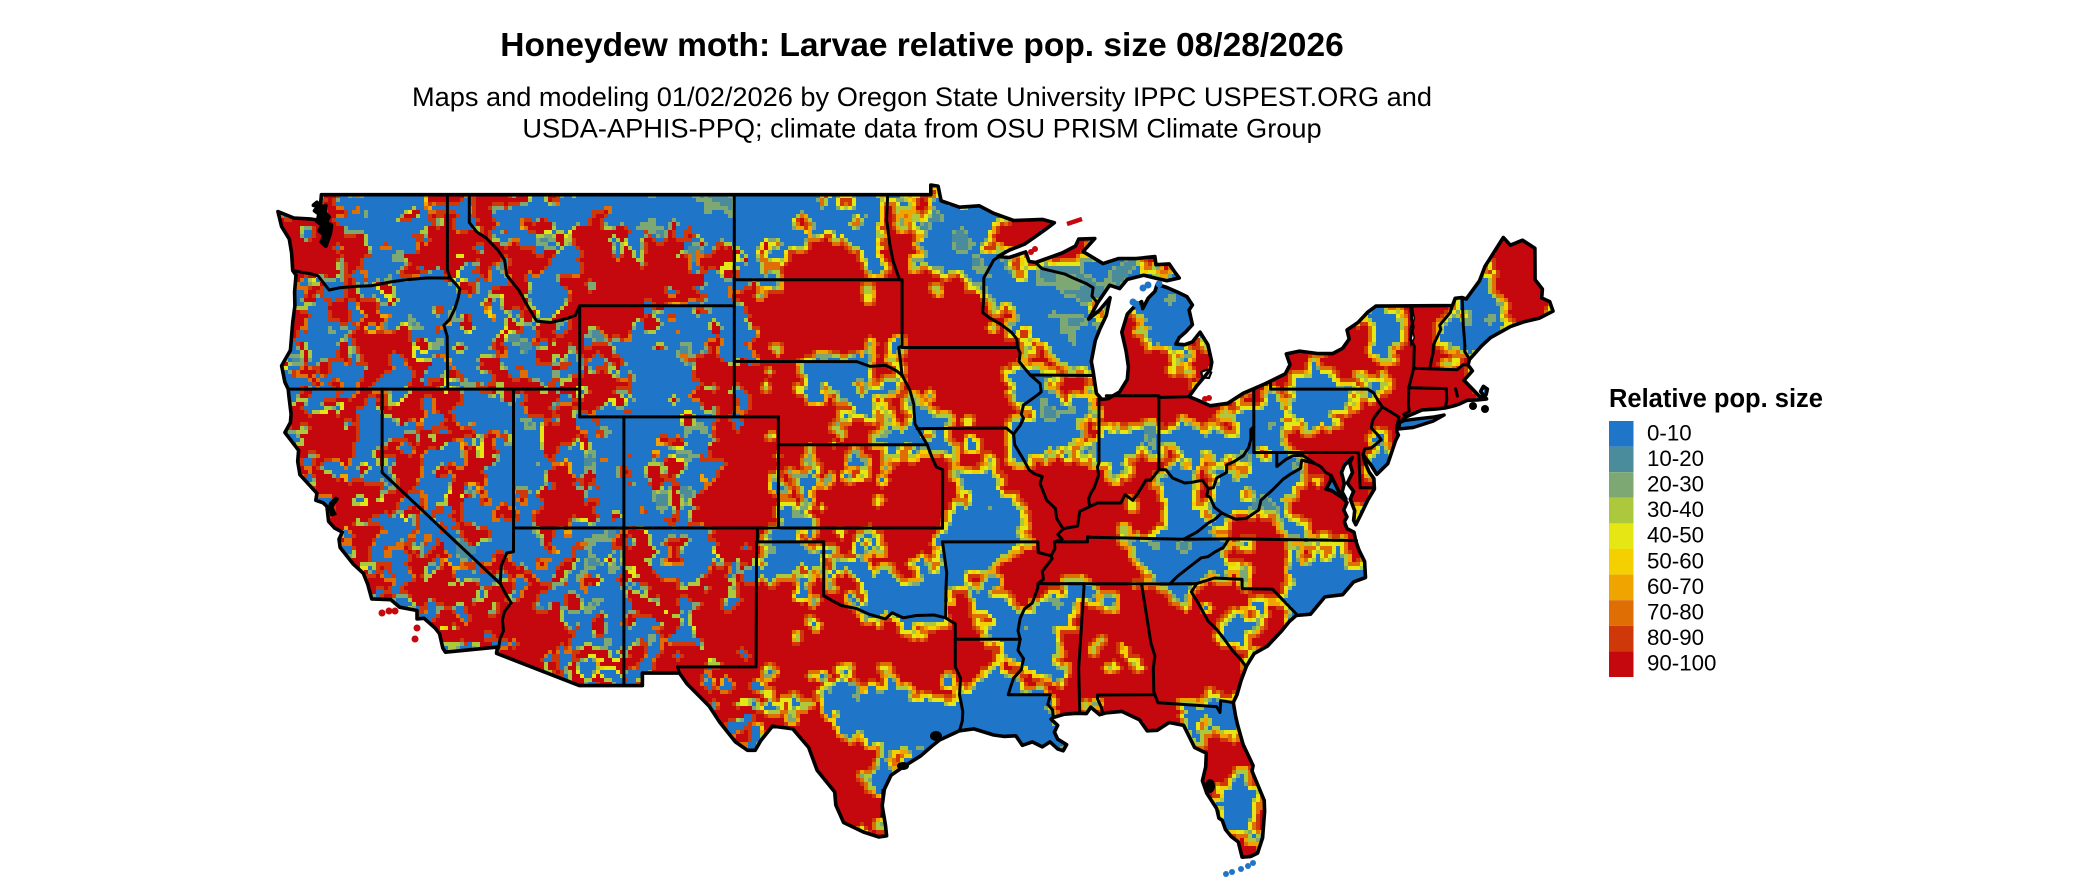 This screenshot has width=2100, height=892. Describe the element at coordinates (1675, 509) in the screenshot. I see `svg-text: 30-40` at that location.